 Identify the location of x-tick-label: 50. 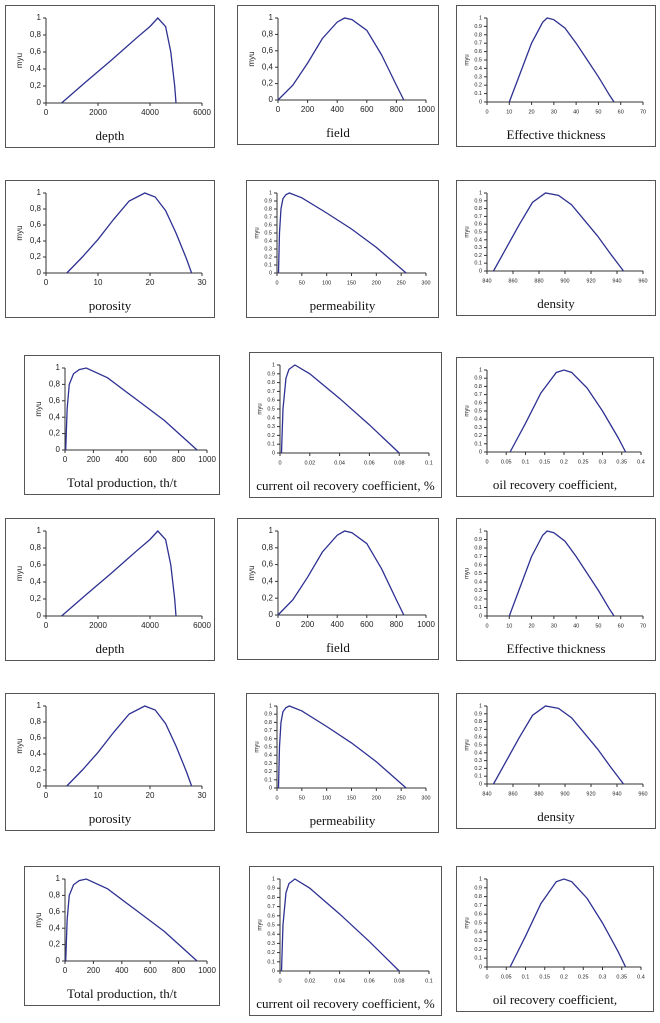
(598, 626).